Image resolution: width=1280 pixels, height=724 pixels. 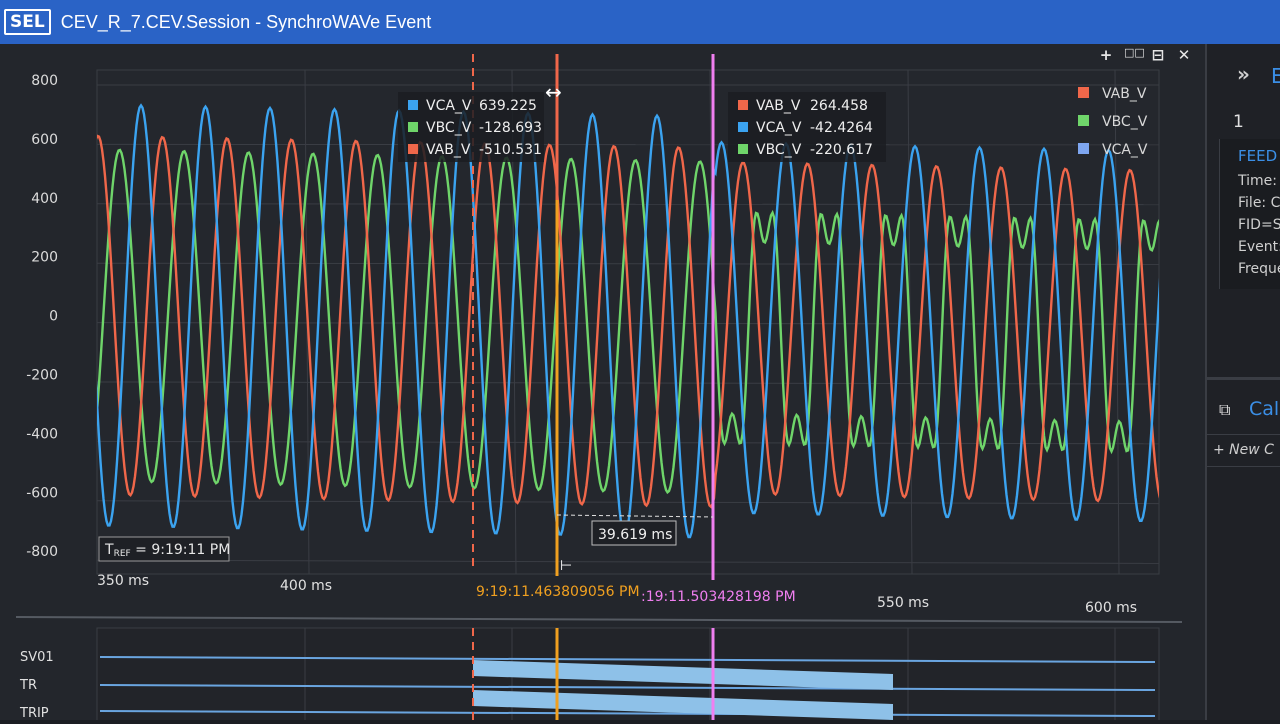 What do you see at coordinates (599, 619) in the screenshot?
I see `pane-separator` at bounding box center [599, 619].